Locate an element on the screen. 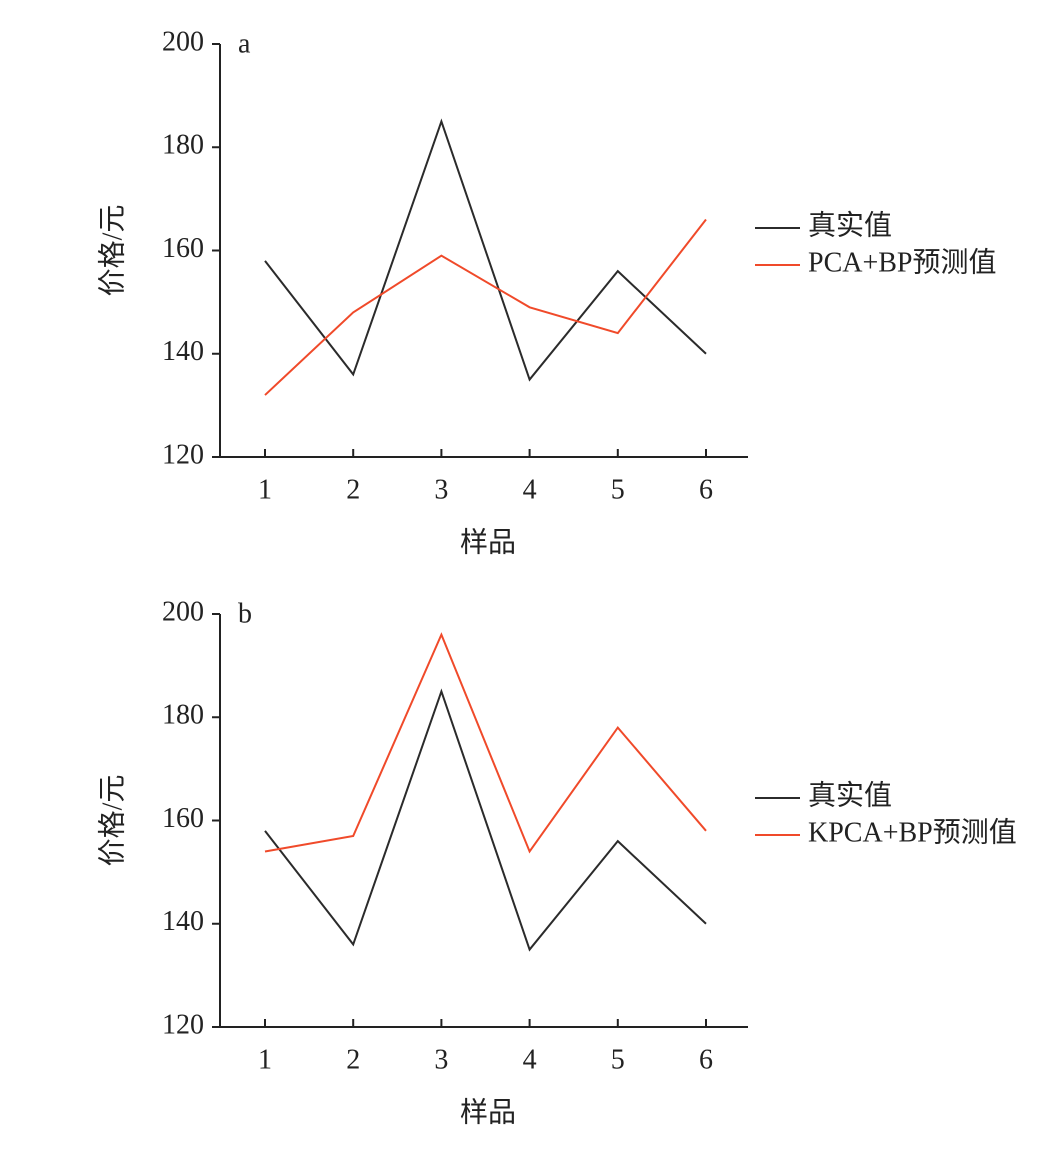 The image size is (1063, 1152). legend-label: PCA+BP预测值 is located at coordinates (902, 262).